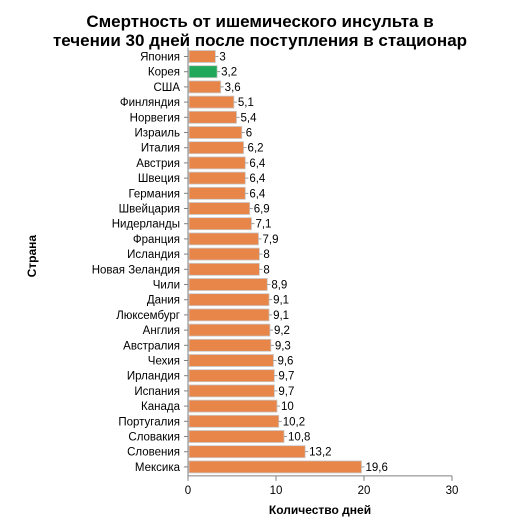 The width and height of the screenshot is (509, 528). What do you see at coordinates (271, 240) in the screenshot?
I see `data-label: 7,9` at bounding box center [271, 240].